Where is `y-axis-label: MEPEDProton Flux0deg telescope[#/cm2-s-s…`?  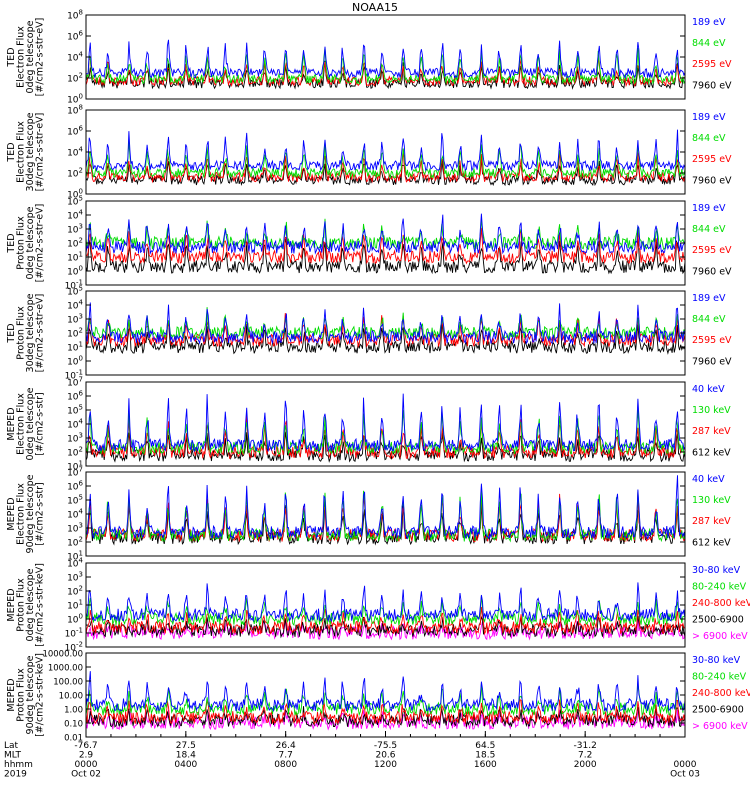 y-axis-label: MEPEDProton Flux0deg telescope[#/cm2-s-s… is located at coordinates (26, 605).